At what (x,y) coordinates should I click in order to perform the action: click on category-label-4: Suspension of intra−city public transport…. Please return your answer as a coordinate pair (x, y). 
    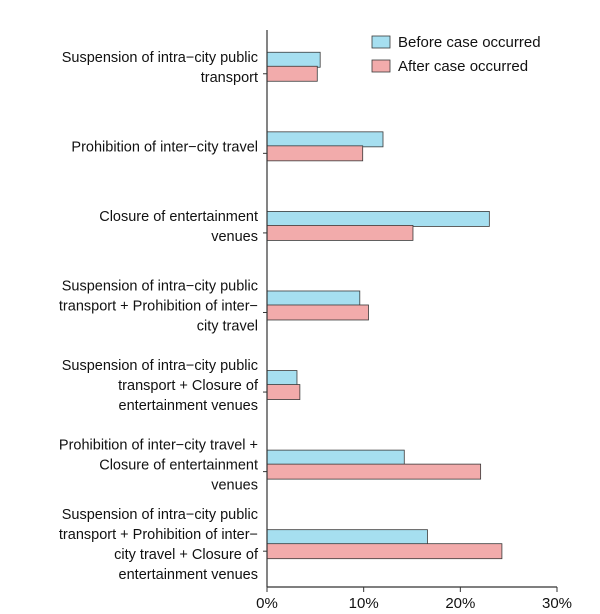
    Looking at the image, I should click on (160, 386).